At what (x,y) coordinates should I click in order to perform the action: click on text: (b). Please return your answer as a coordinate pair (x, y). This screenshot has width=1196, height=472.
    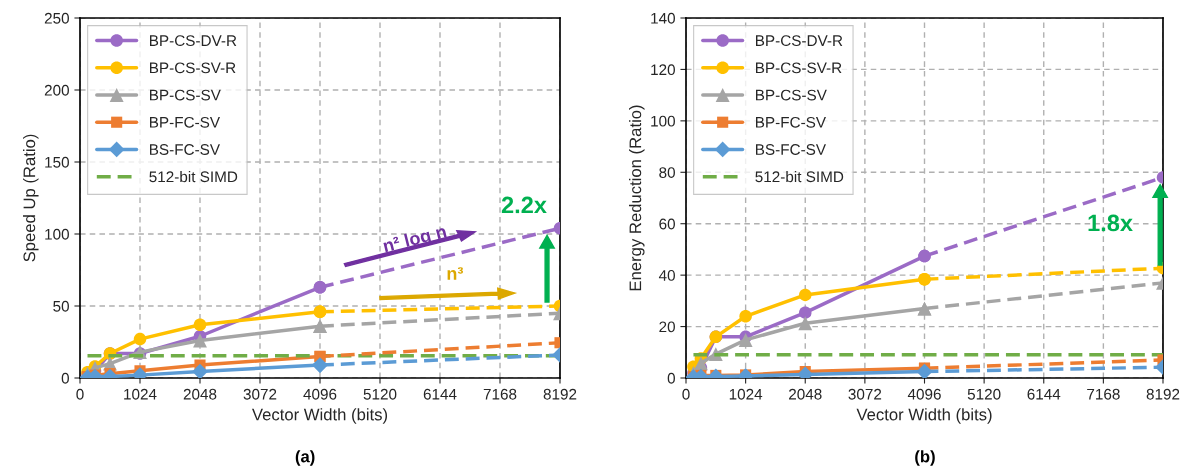
    Looking at the image, I should click on (925, 458).